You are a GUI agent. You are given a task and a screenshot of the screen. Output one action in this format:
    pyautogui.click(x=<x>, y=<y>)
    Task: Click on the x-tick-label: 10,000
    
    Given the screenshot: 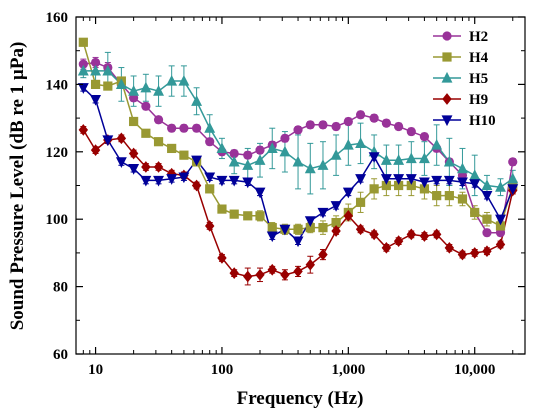 What is the action you would take?
    pyautogui.click(x=474, y=370)
    